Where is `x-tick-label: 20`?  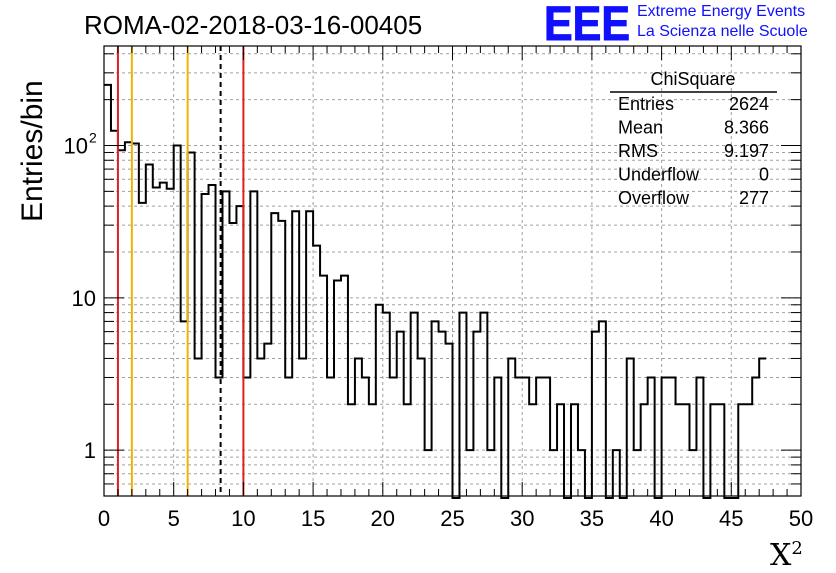
x-tick-label: 20 is located at coordinates (383, 518).